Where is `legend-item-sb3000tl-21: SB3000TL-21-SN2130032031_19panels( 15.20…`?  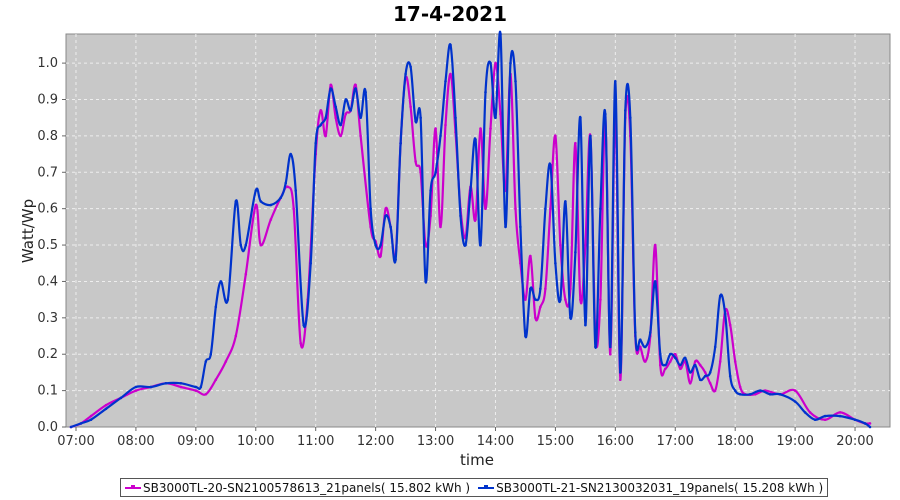 legend-item-sb3000tl-21: SB3000TL-21-SN2130032031_19panels( 15.20… is located at coordinates (650, 488).